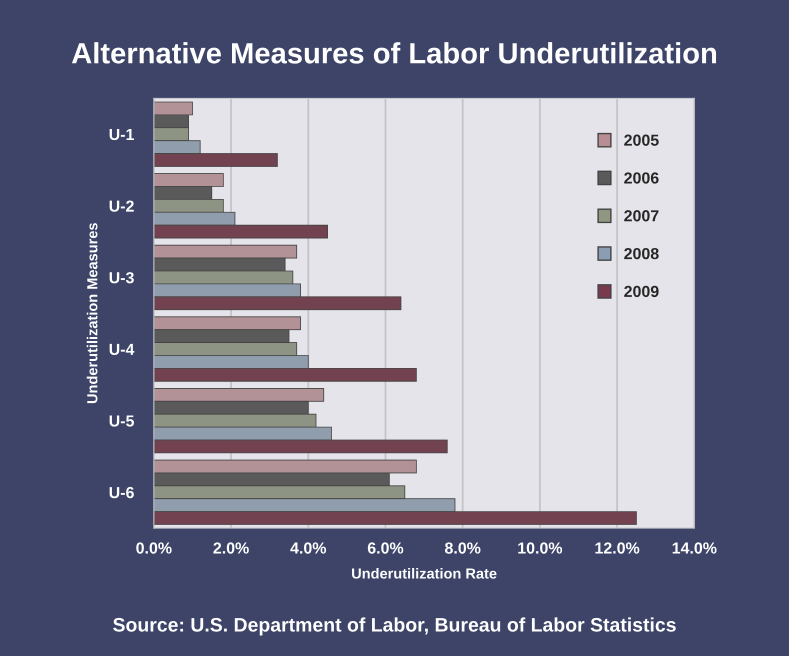 The height and width of the screenshot is (656, 789). I want to click on source-note: Source: U.S. Department of Labor, Bureau of Labor Statistics, so click(394, 626).